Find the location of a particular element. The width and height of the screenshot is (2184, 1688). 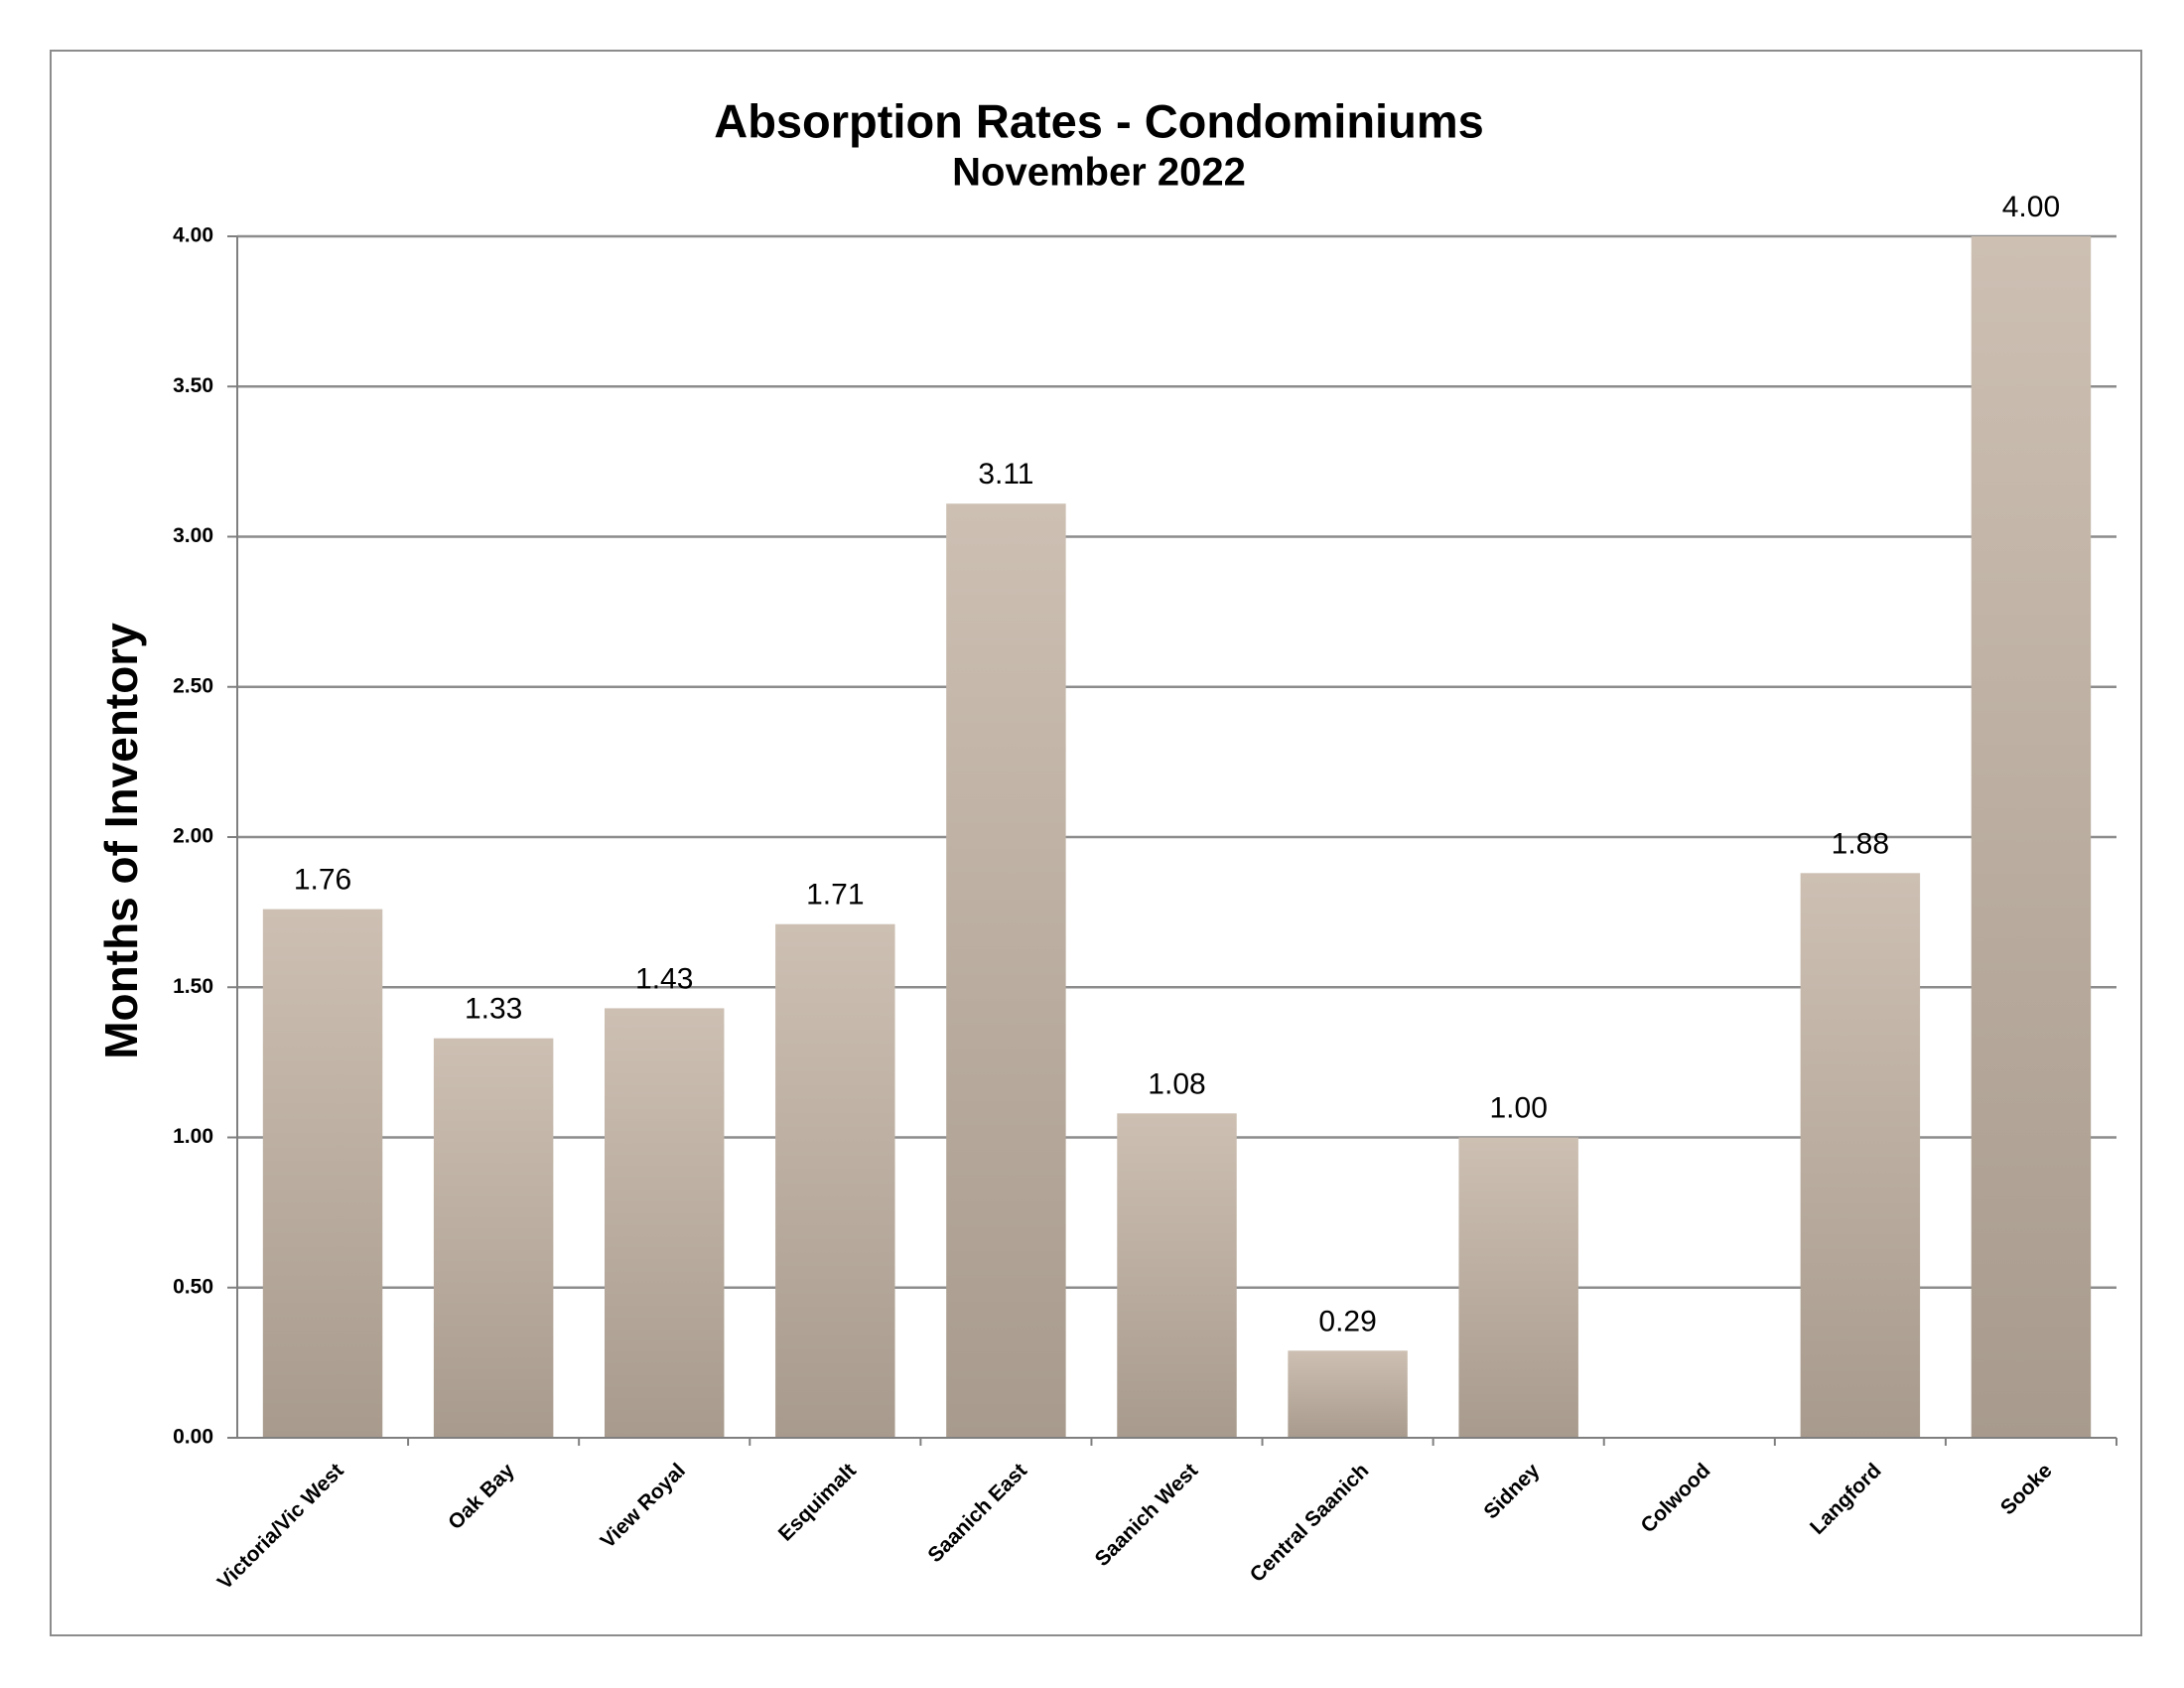

data-label-2: 1.43 is located at coordinates (664, 978).